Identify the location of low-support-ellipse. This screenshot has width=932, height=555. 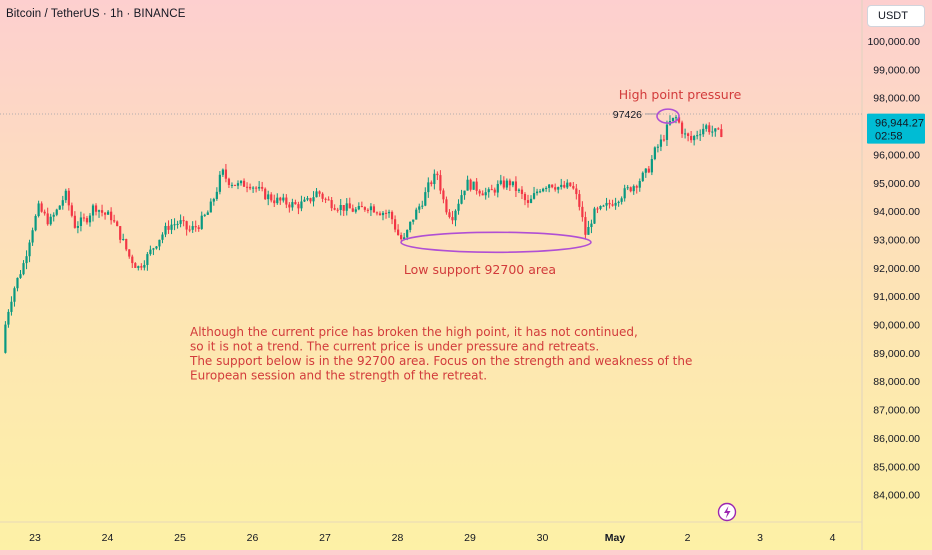
(496, 242).